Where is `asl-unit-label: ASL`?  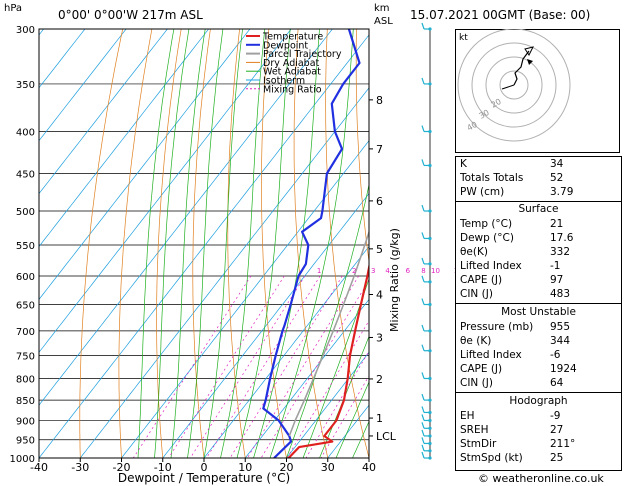
asl-unit-label: ASL is located at coordinates (383, 21).